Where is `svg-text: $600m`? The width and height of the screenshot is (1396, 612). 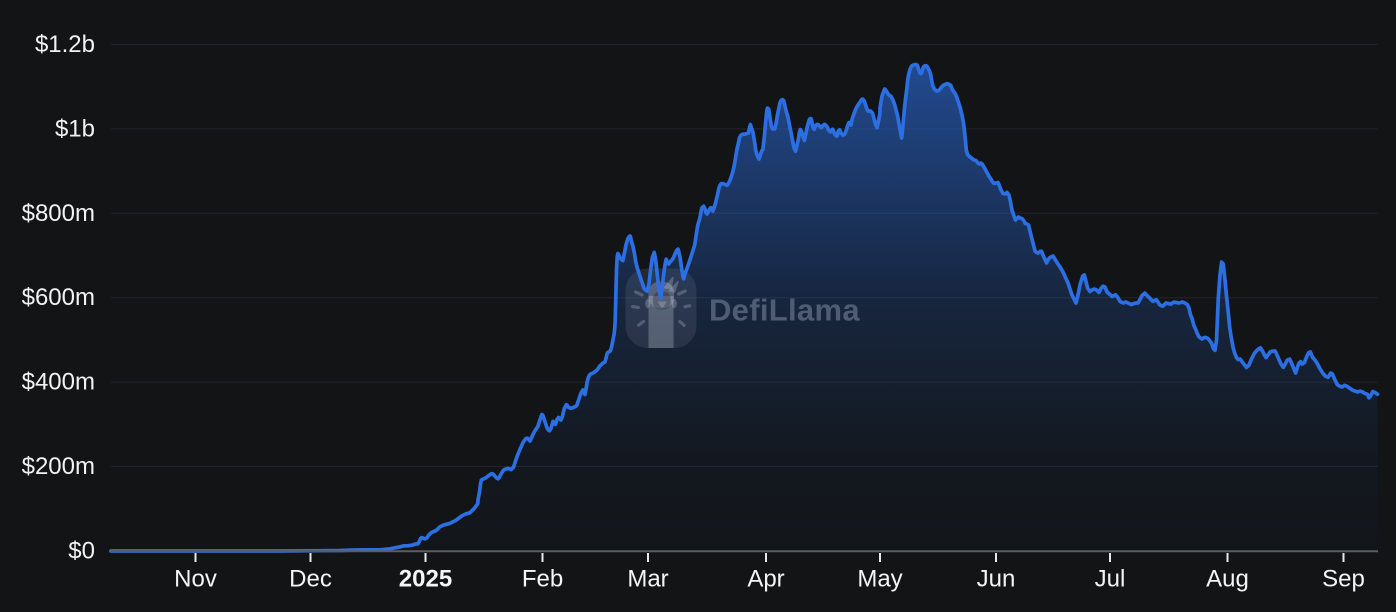 svg-text: $600m is located at coordinates (58, 297).